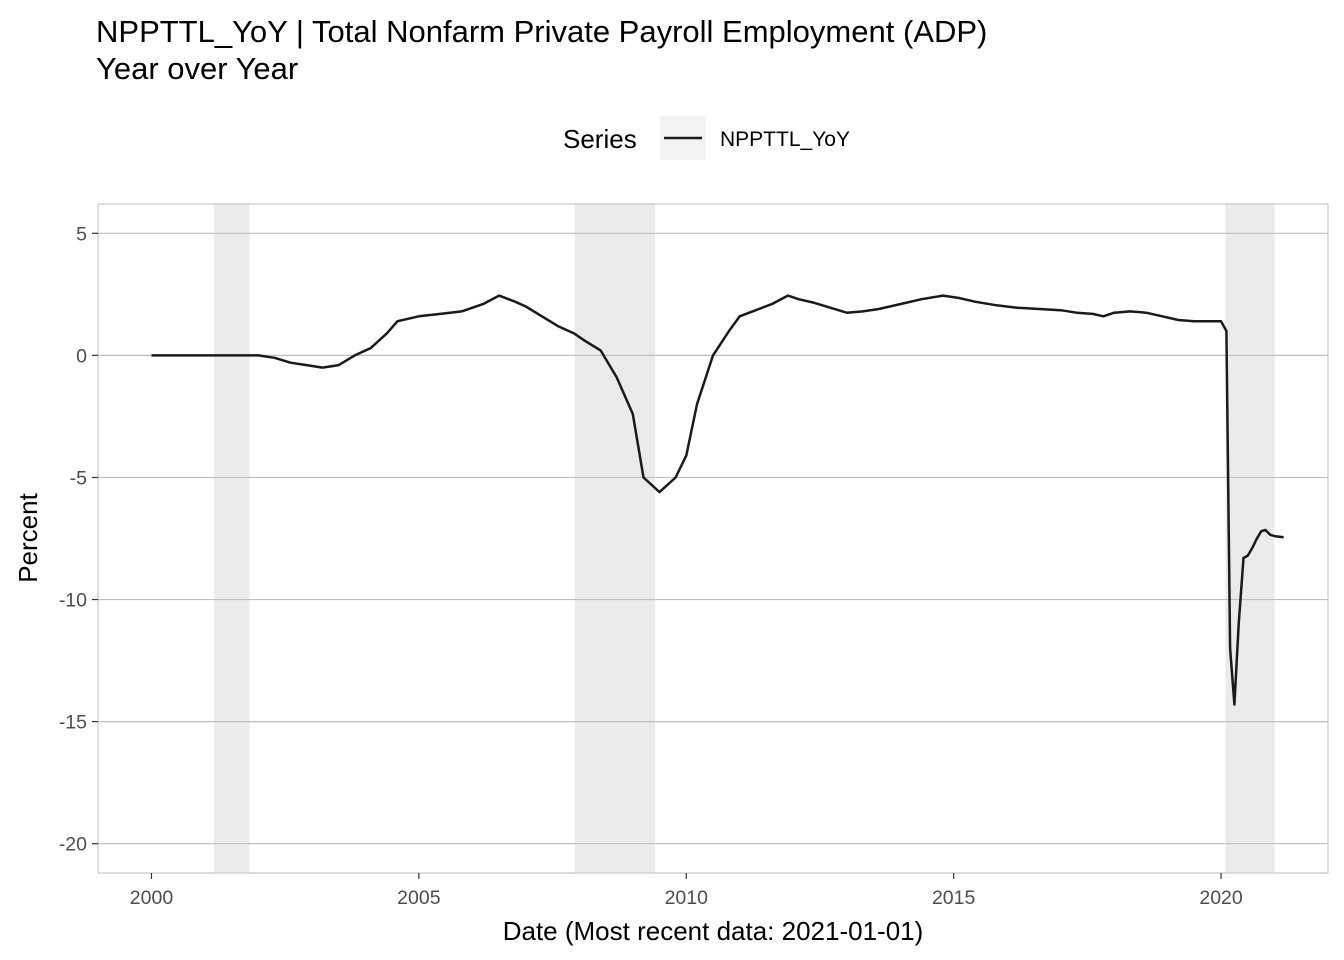  I want to click on y-tick-label: 5, so click(81, 234).